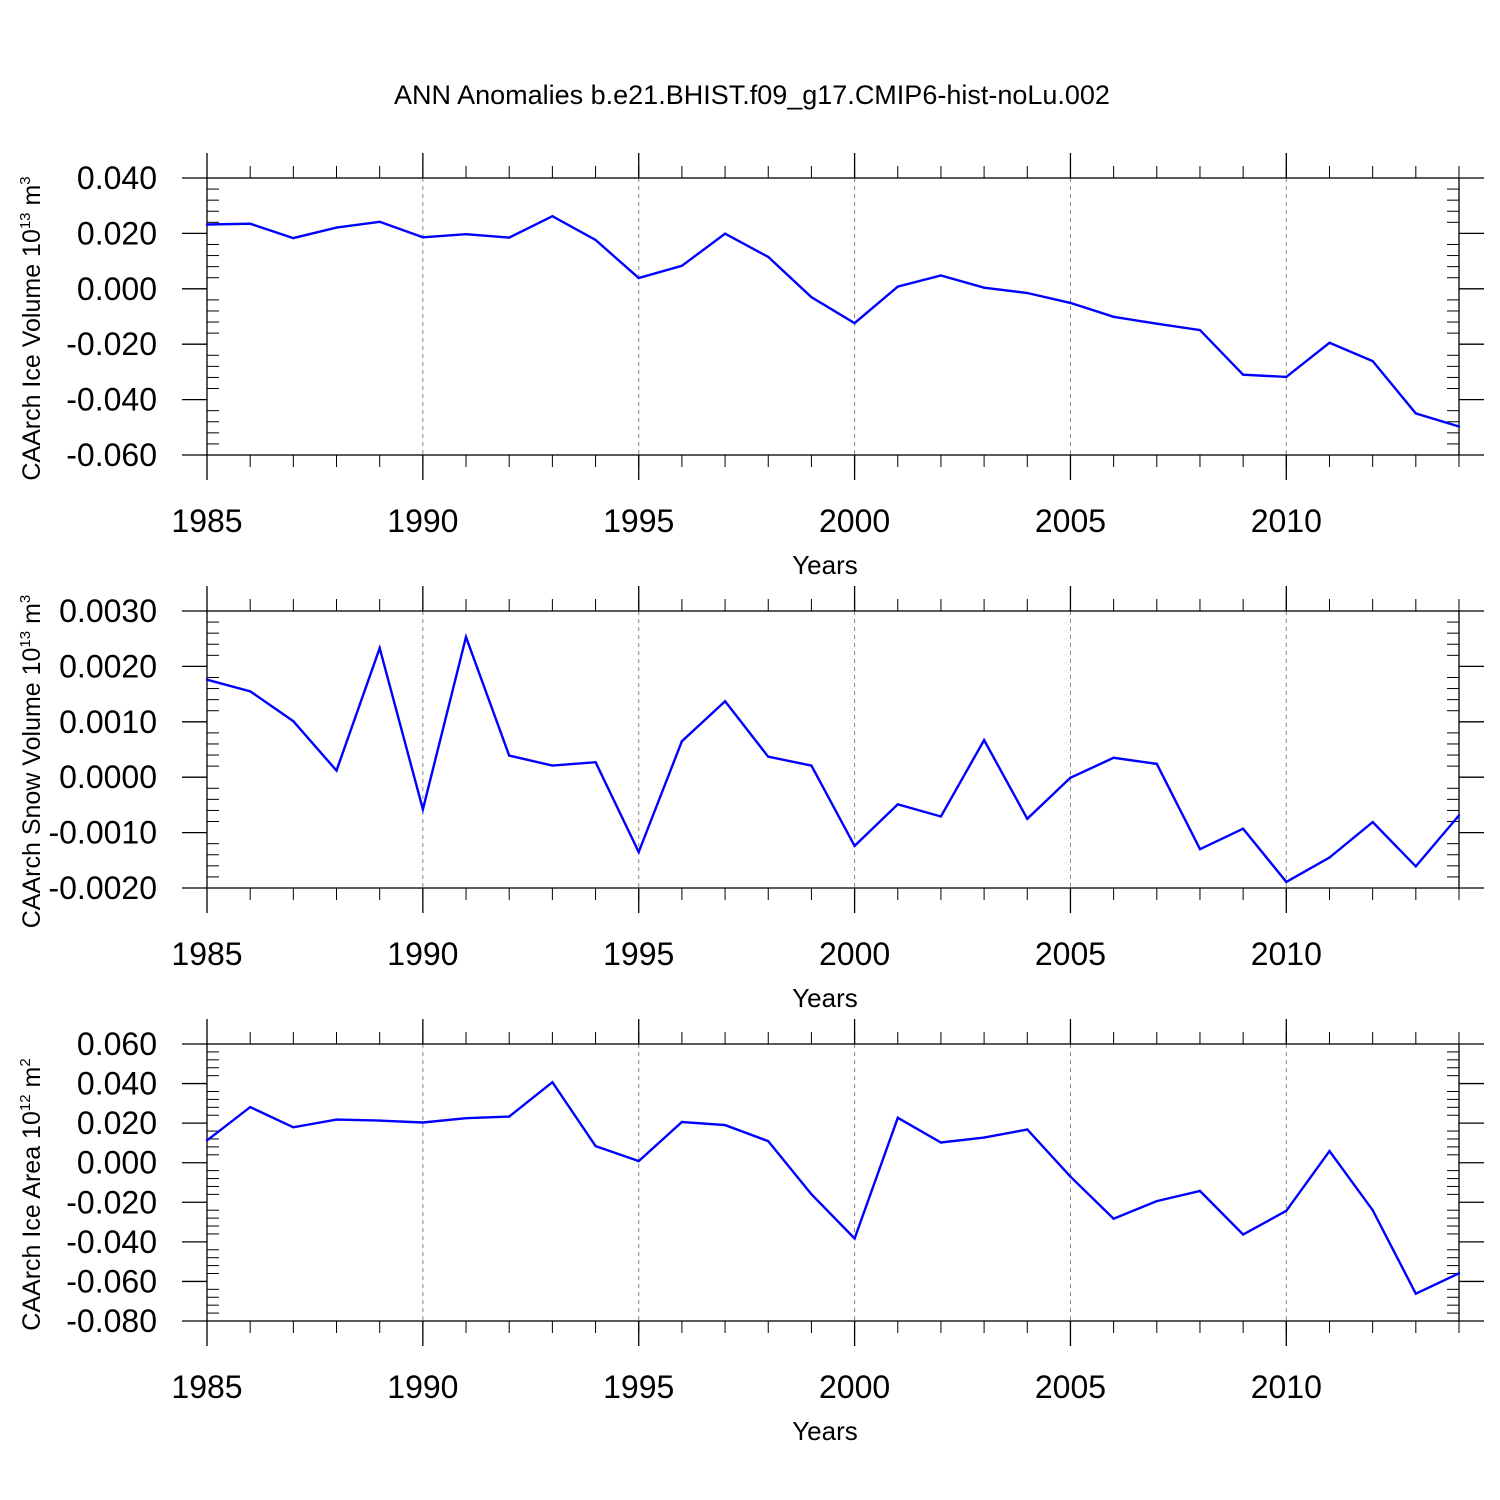 The image size is (1500, 1500). Describe the element at coordinates (102, 888) in the screenshot. I see `y-tick-label: -0.0020` at that location.